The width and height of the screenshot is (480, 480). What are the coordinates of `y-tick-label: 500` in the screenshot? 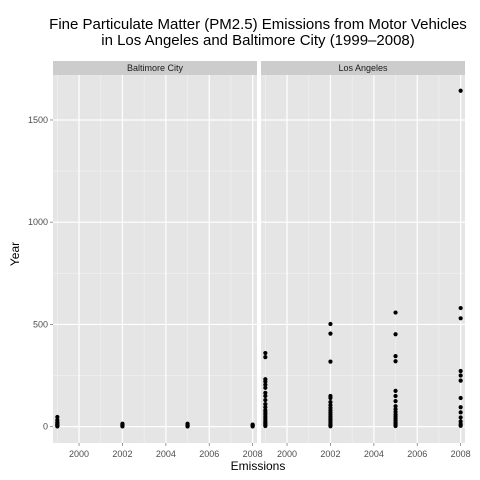 It's located at (40, 324).